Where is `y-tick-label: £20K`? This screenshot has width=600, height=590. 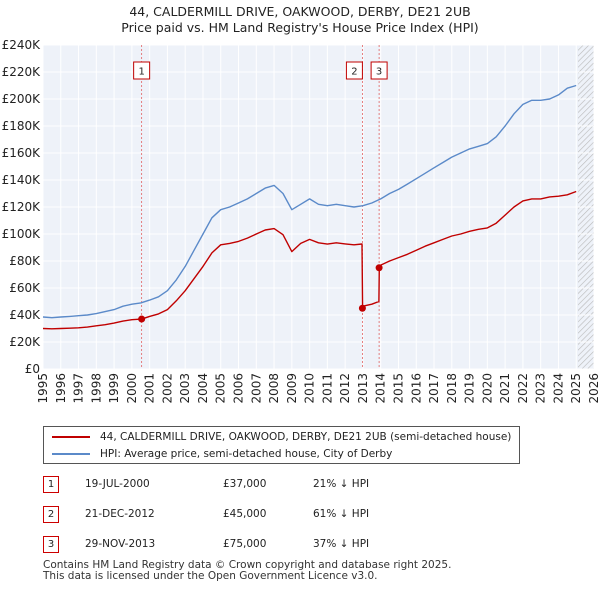
y-tick-label: £20K is located at coordinates (25, 342).